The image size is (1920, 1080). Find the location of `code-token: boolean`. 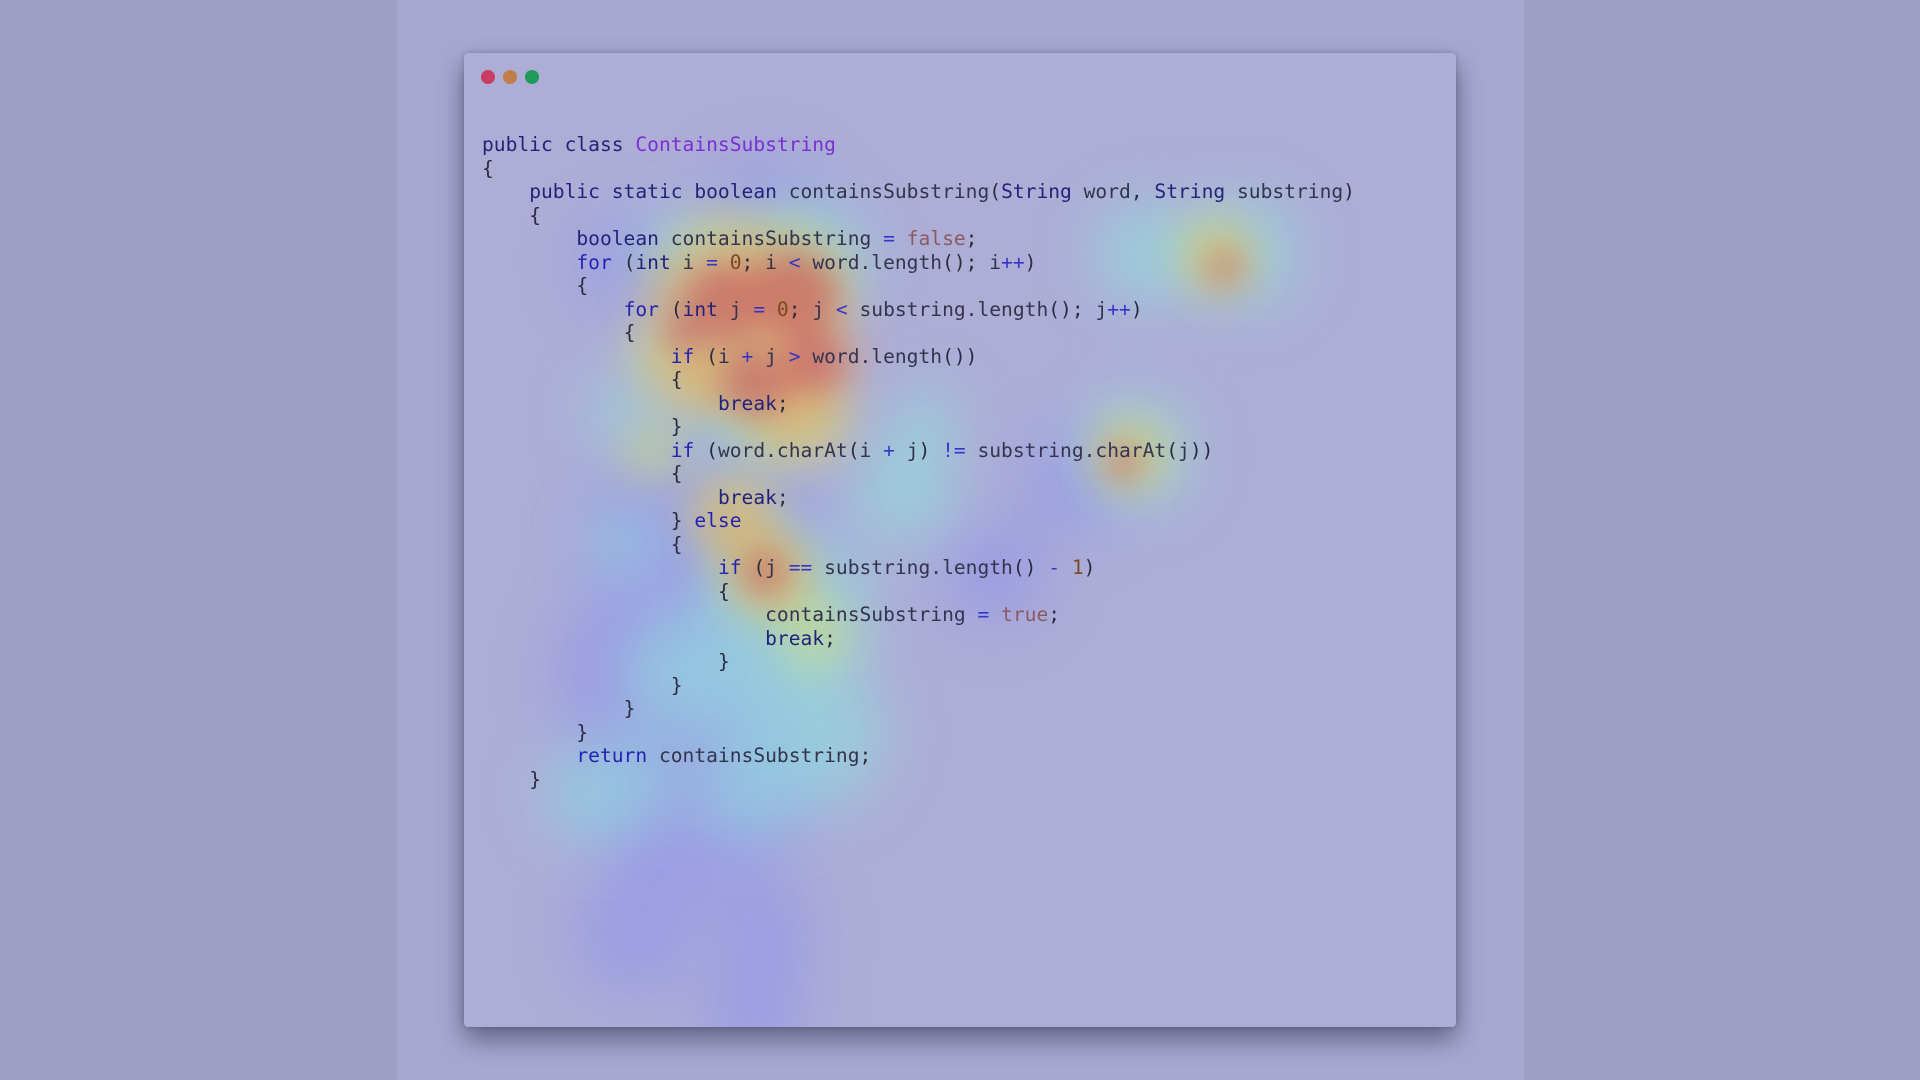

code-token: boolean is located at coordinates (623, 238).